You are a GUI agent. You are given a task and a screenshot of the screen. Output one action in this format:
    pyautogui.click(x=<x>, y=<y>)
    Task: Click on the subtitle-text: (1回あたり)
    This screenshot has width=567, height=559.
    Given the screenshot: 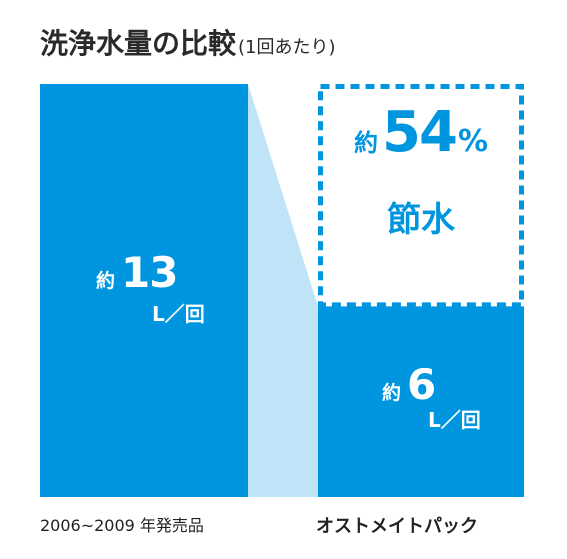 What is the action you would take?
    pyautogui.click(x=287, y=47)
    